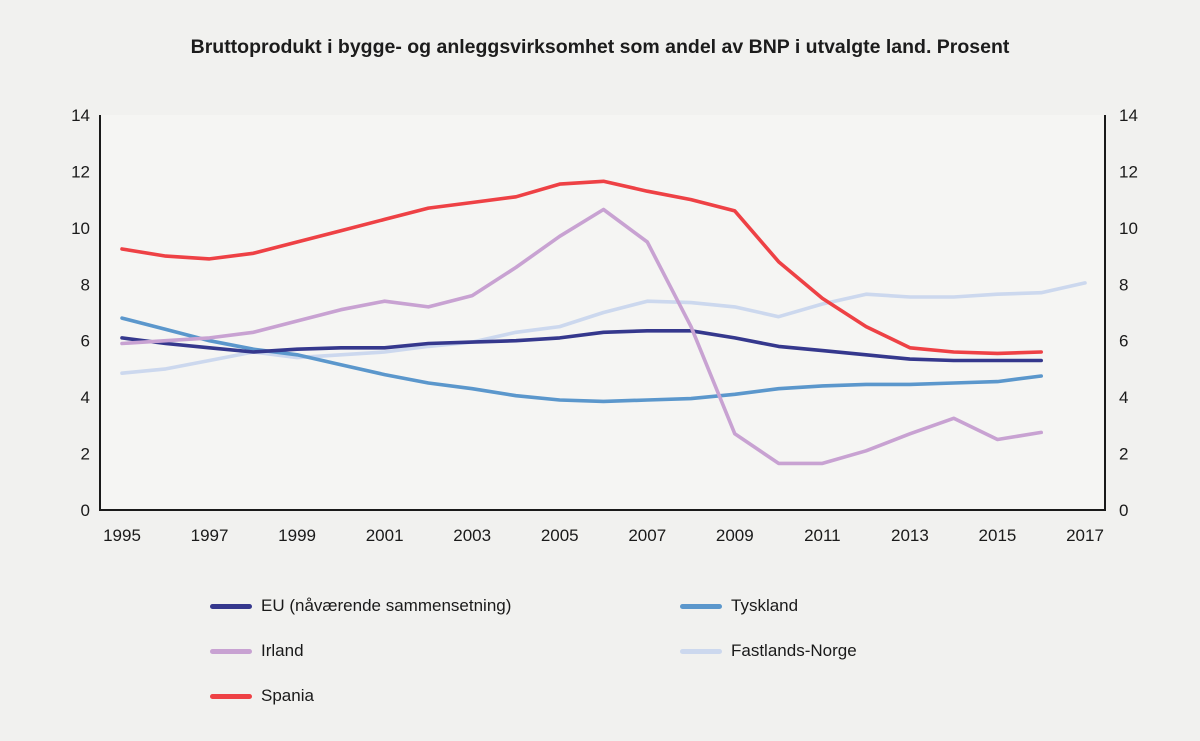 Image resolution: width=1200 pixels, height=741 pixels. I want to click on x-axis-tick: 2015, so click(998, 535).